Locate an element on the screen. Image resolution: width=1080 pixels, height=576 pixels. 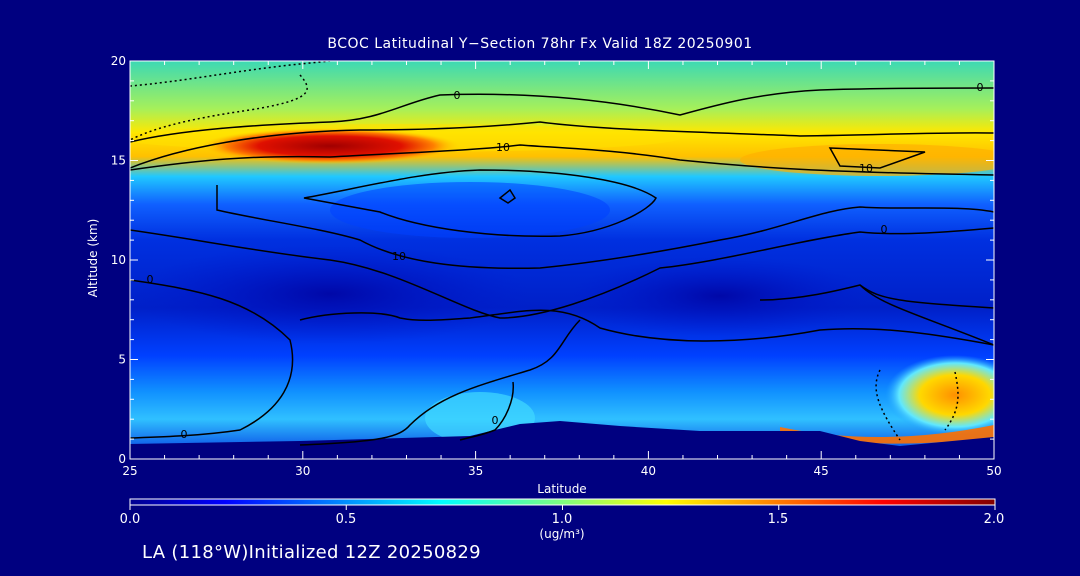
contour-right-upper is located at coordinates (876, 296).